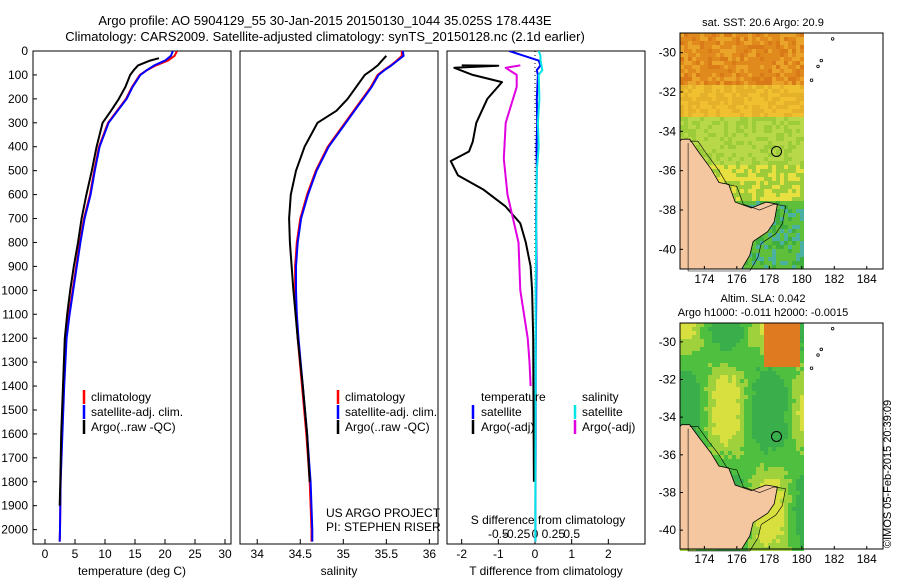  I want to click on map-y-tick-label: -40, so click(668, 249).